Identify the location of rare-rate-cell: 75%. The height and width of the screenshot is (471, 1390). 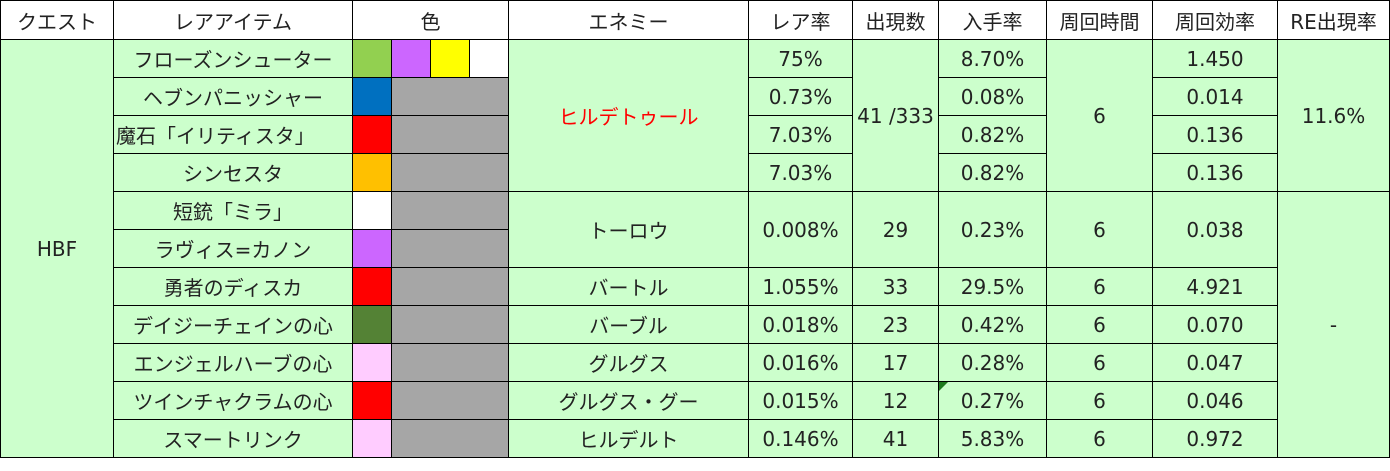
(800, 58).